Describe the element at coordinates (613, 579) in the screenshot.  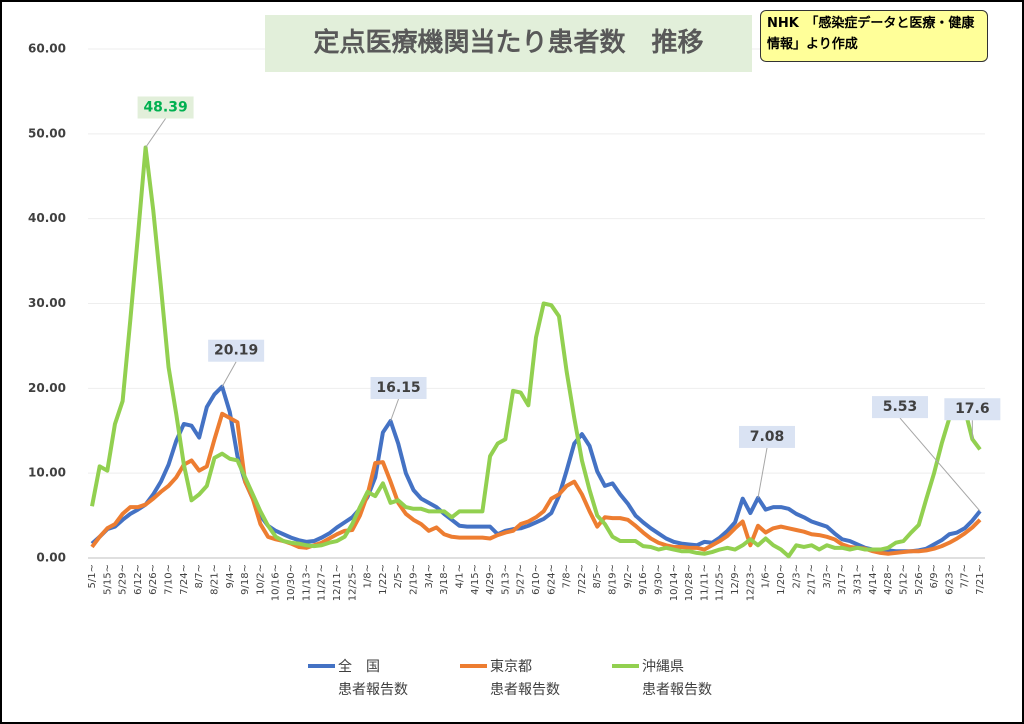
I see `x-tick-label: 8/19~` at that location.